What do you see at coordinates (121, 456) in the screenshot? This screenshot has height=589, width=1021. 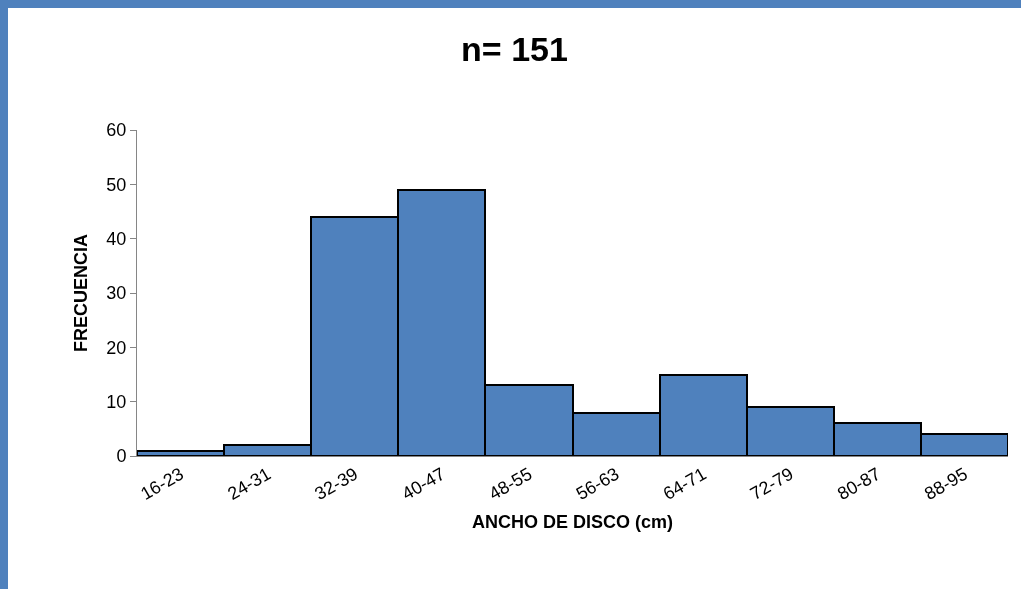 I see `y-tick-label: 0` at bounding box center [121, 456].